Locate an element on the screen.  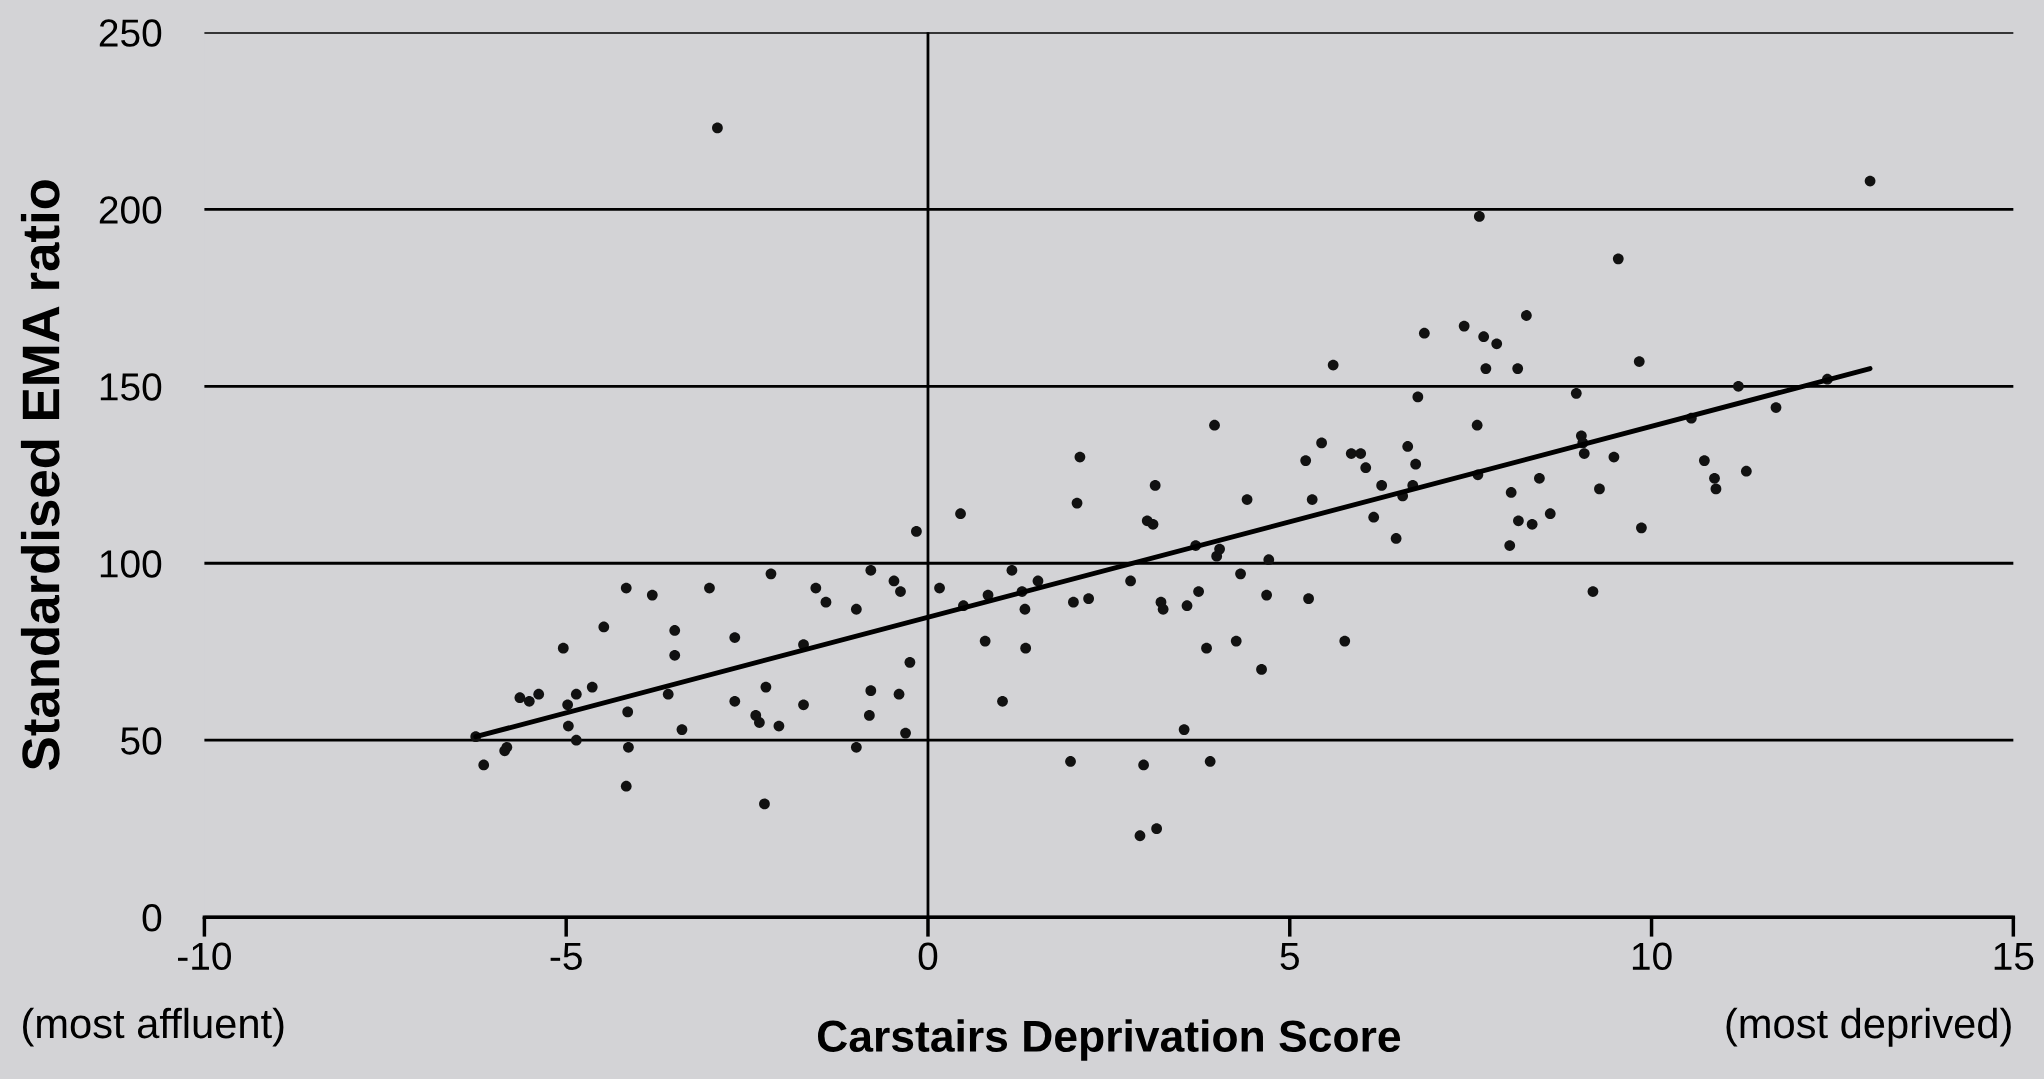
text: (most affluent) is located at coordinates (153, 1027).